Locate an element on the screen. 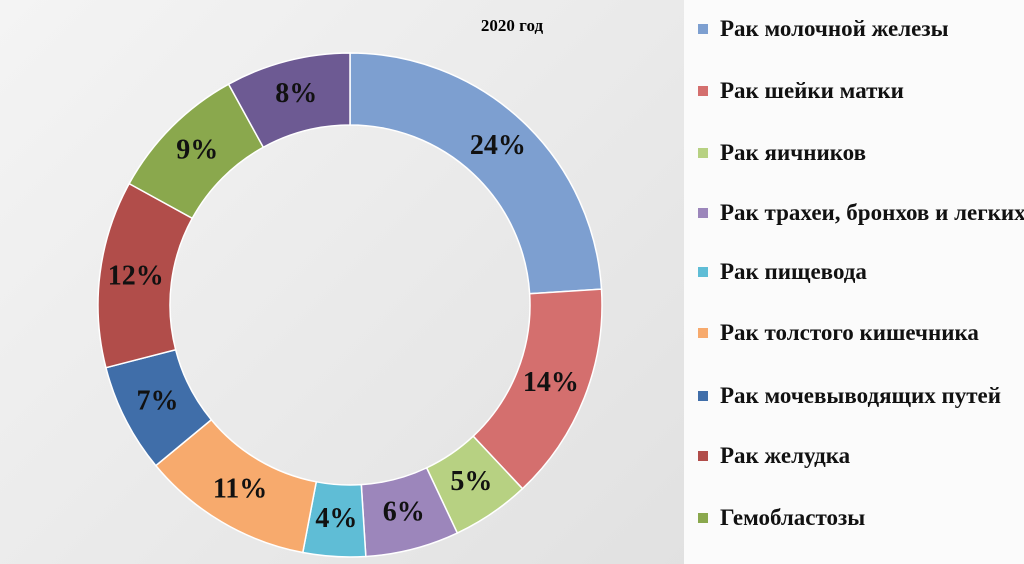 The image size is (1024, 564). chart-title: 2020 год is located at coordinates (512, 25).